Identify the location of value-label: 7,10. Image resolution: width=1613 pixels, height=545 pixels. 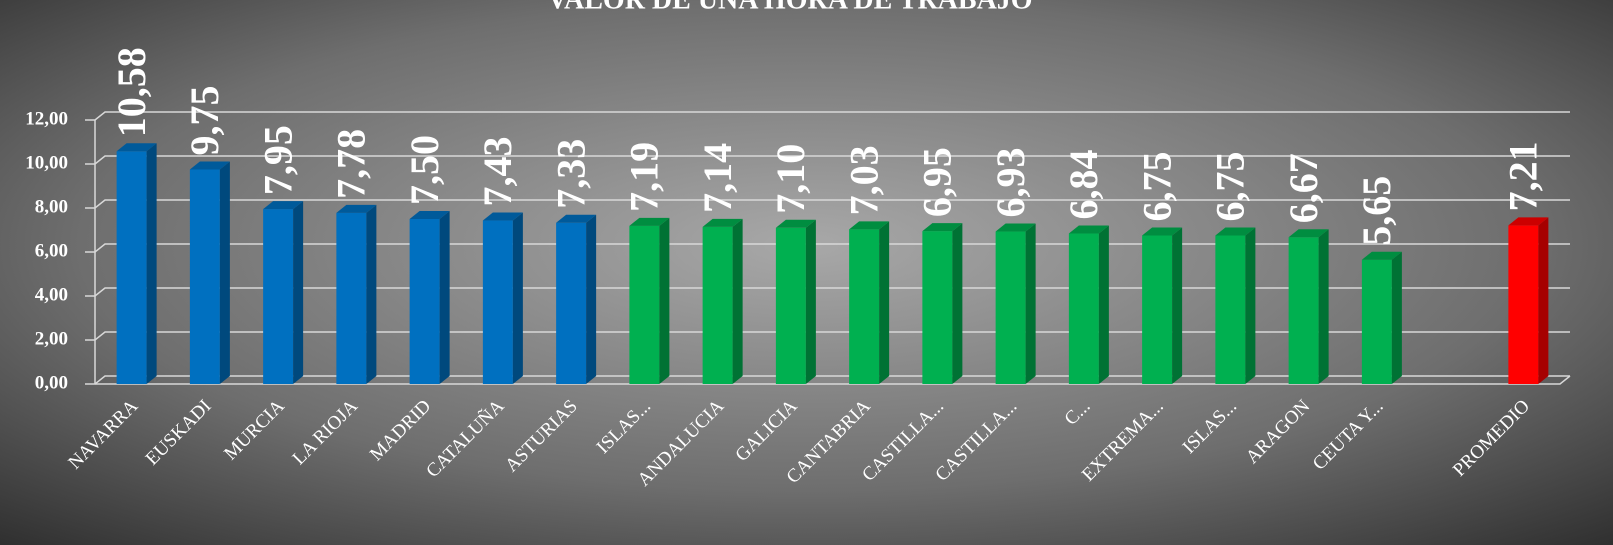
(790, 179).